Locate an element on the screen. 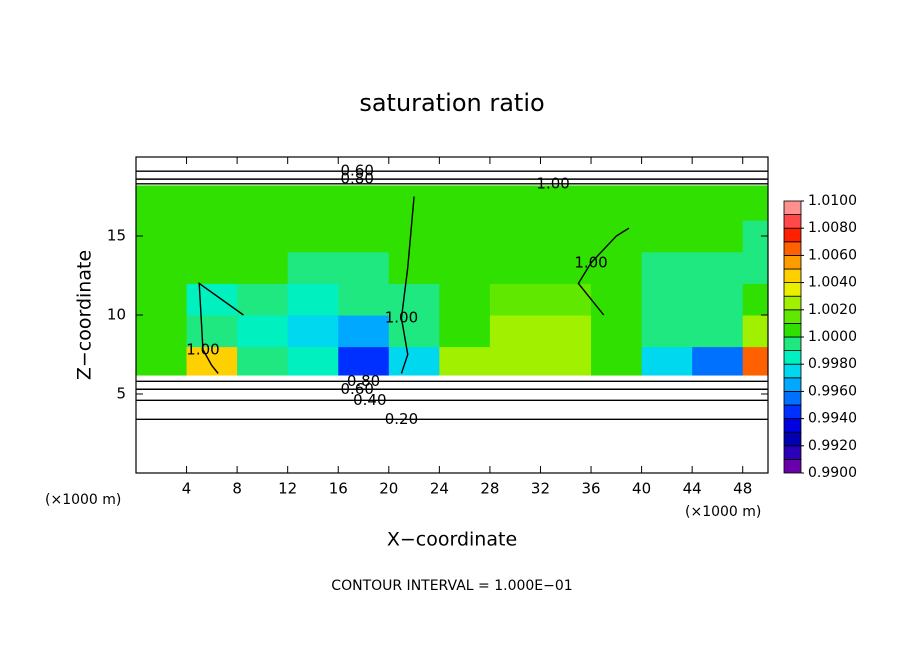  colorbar-label: 0.9980 is located at coordinates (832, 364).